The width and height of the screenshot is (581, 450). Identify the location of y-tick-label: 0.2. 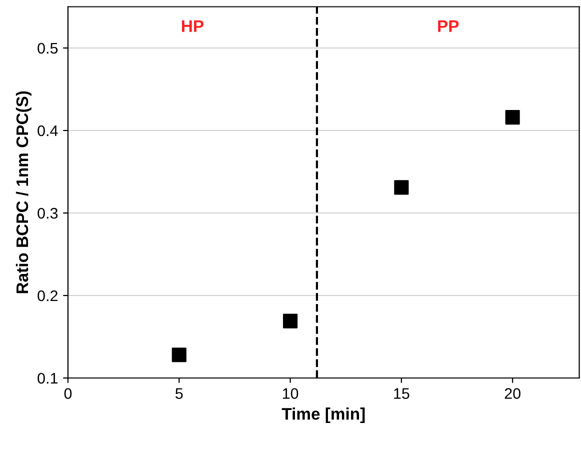
(48, 296).